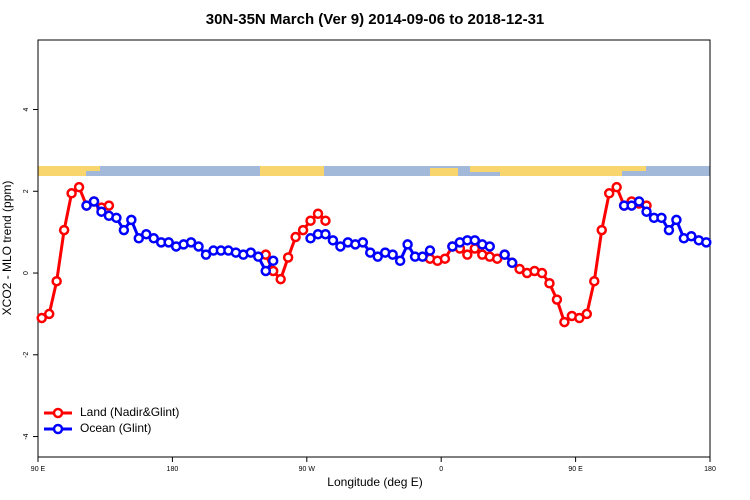  Describe the element at coordinates (26, 191) in the screenshot. I see `y-tick-label: 2` at that location.